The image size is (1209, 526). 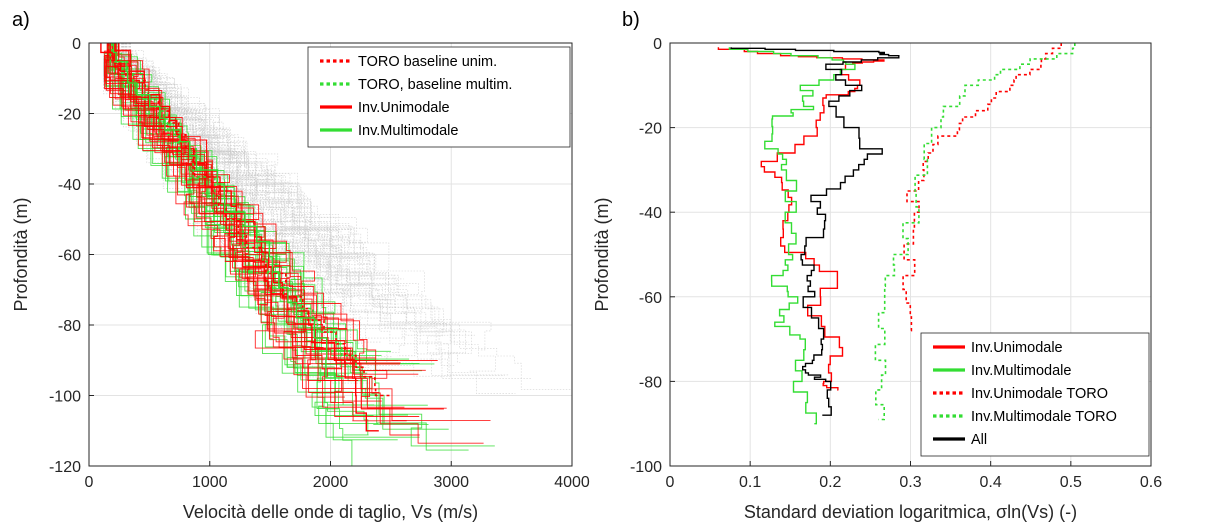 I want to click on x-tick-label: 1000, so click(x=210, y=482).